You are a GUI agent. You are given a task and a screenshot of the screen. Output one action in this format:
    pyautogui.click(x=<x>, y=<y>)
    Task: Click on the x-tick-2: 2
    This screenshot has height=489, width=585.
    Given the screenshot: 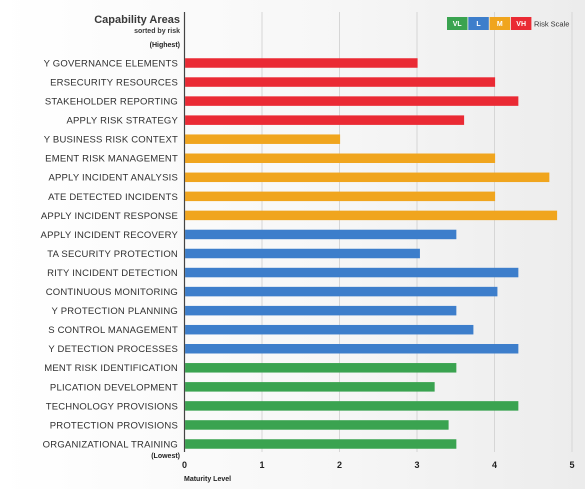 What is the action you would take?
    pyautogui.click(x=339, y=465)
    